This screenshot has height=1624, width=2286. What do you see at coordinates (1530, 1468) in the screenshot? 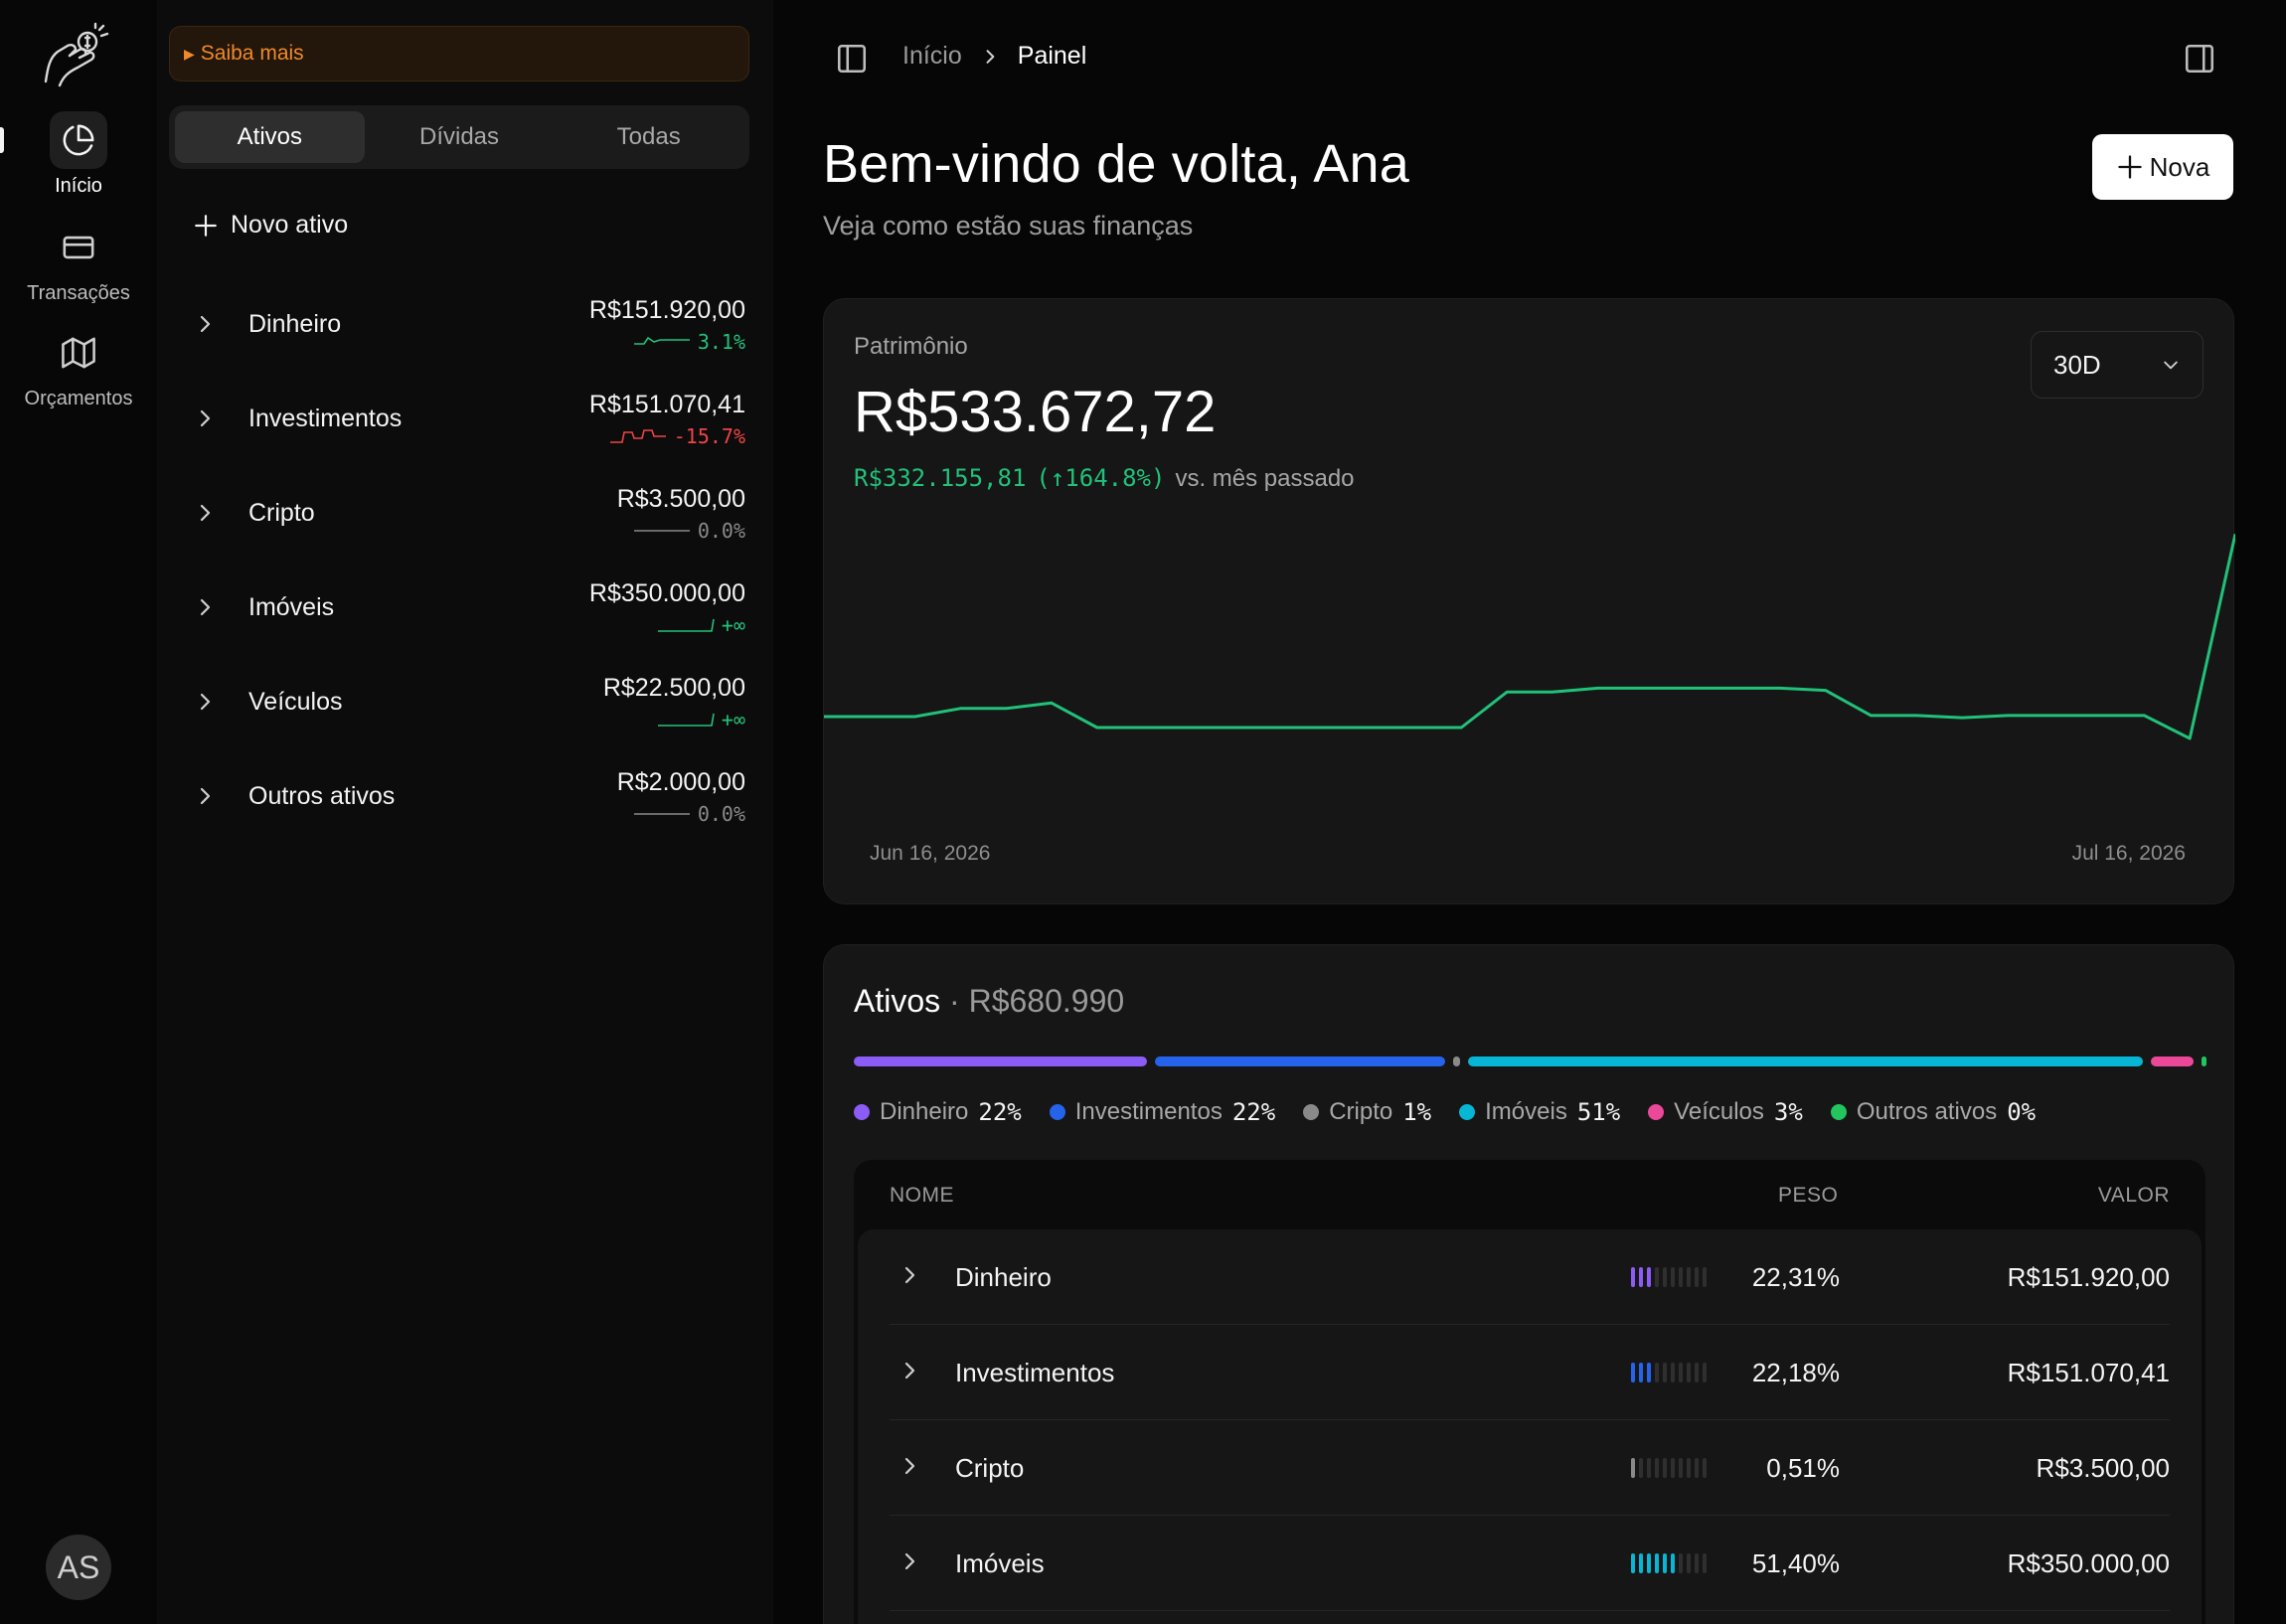
I see `table-row: Cripto 0,51% R$3.500,00` at bounding box center [1530, 1468].